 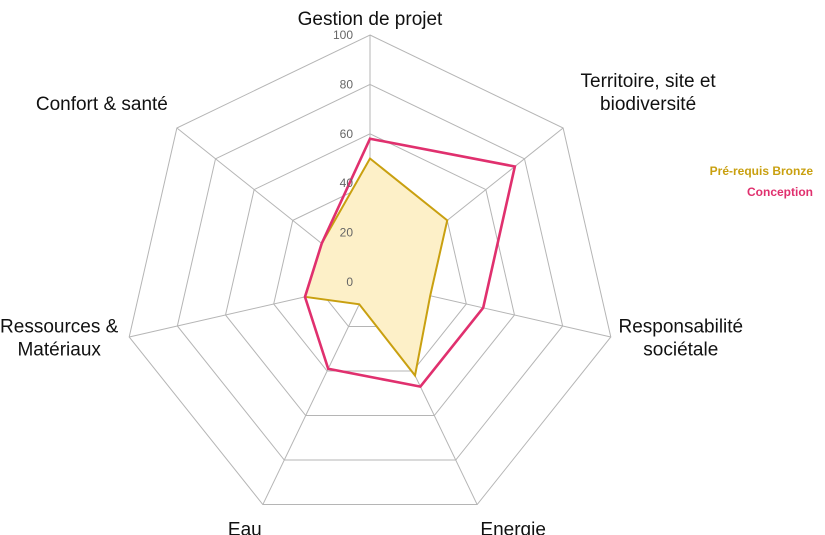 What do you see at coordinates (343, 35) in the screenshot?
I see `tick-label-100: 100` at bounding box center [343, 35].